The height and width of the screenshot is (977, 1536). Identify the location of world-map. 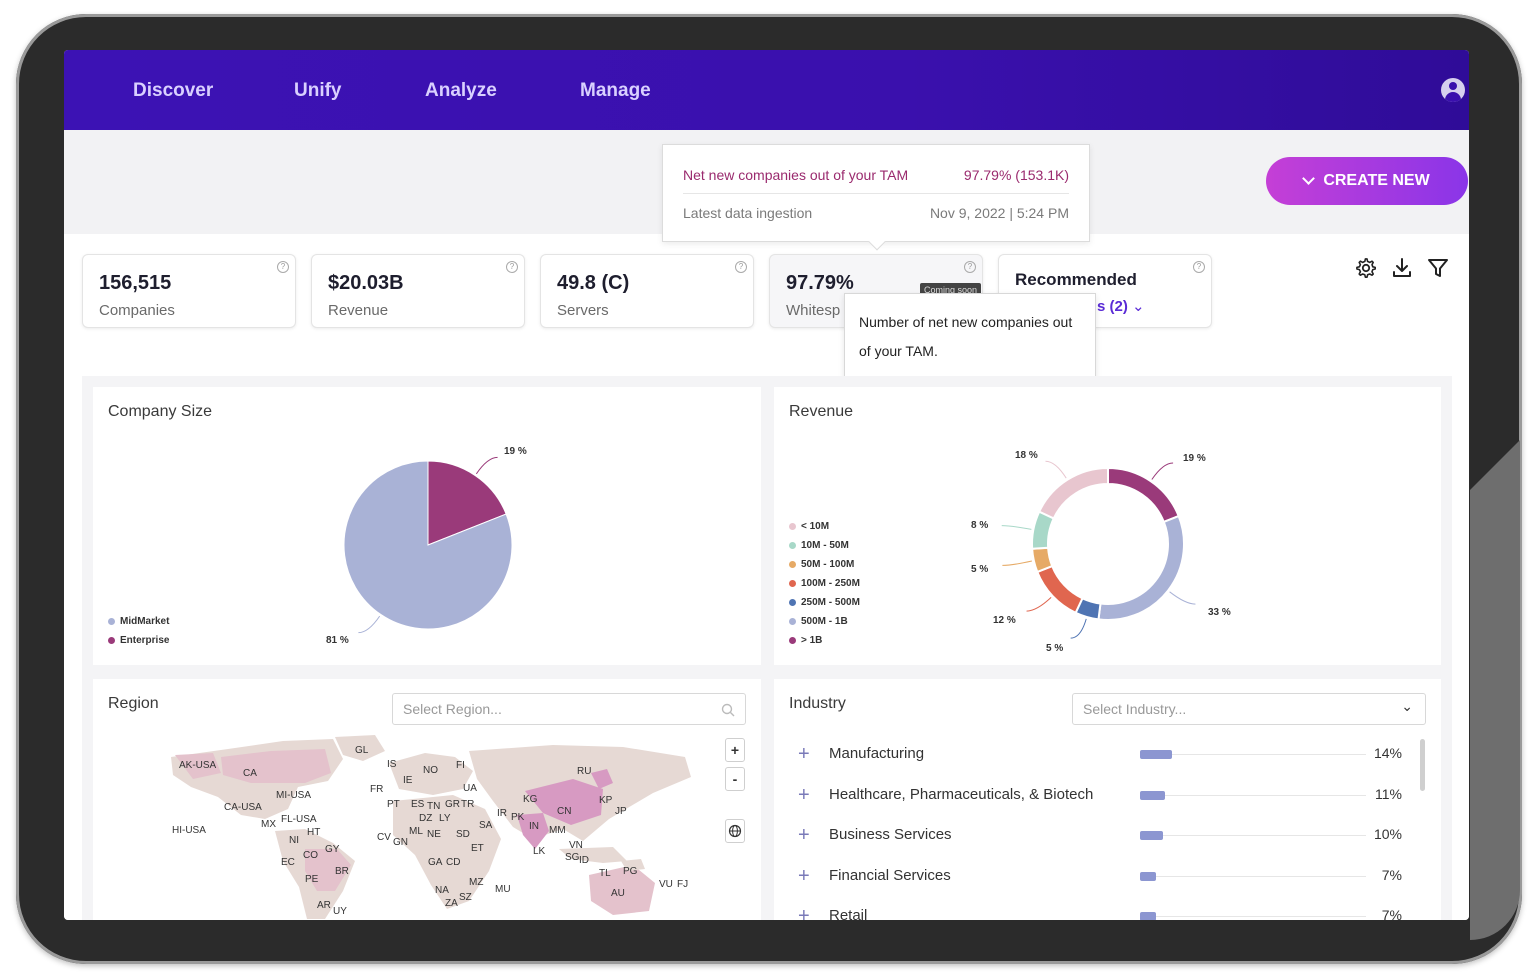
(427, 799).